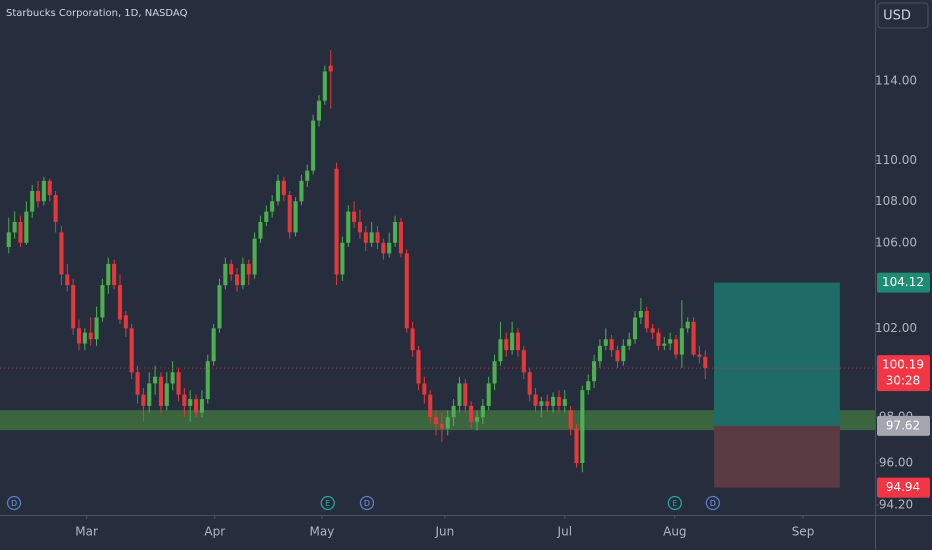 The image size is (932, 550). I want to click on target-label: 104.12, so click(903, 282).